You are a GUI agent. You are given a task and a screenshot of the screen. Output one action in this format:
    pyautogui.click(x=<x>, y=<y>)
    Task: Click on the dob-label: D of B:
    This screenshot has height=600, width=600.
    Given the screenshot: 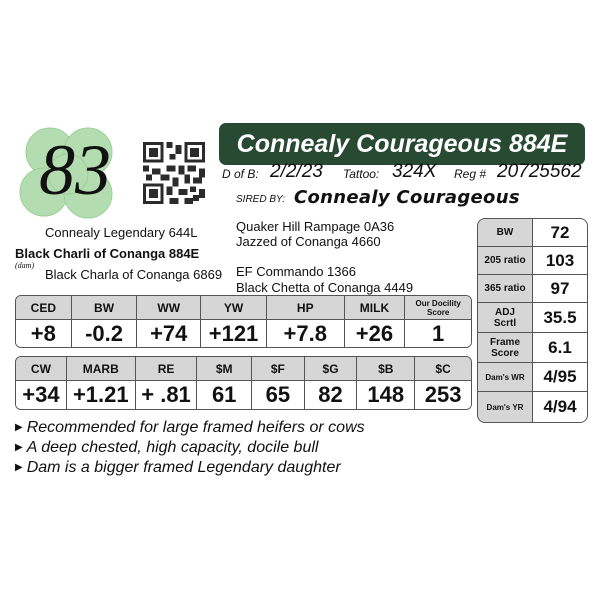 What is the action you would take?
    pyautogui.click(x=240, y=174)
    